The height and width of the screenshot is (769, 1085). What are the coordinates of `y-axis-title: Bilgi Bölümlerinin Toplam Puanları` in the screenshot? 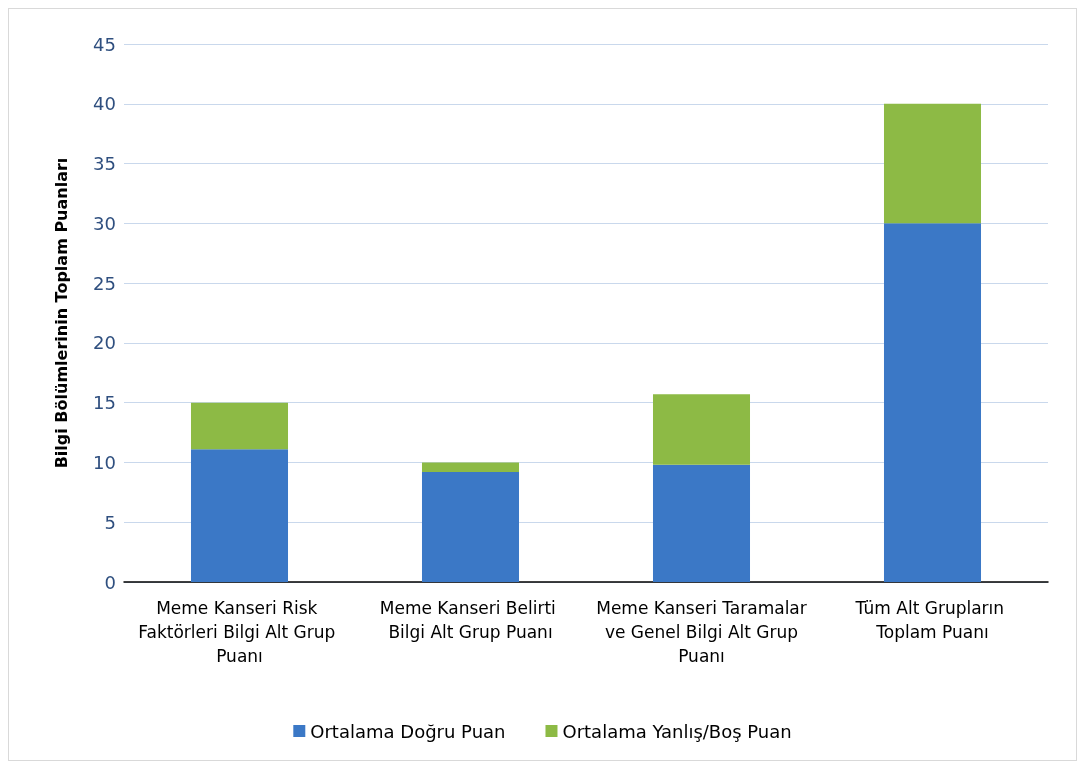 It's located at (61, 313).